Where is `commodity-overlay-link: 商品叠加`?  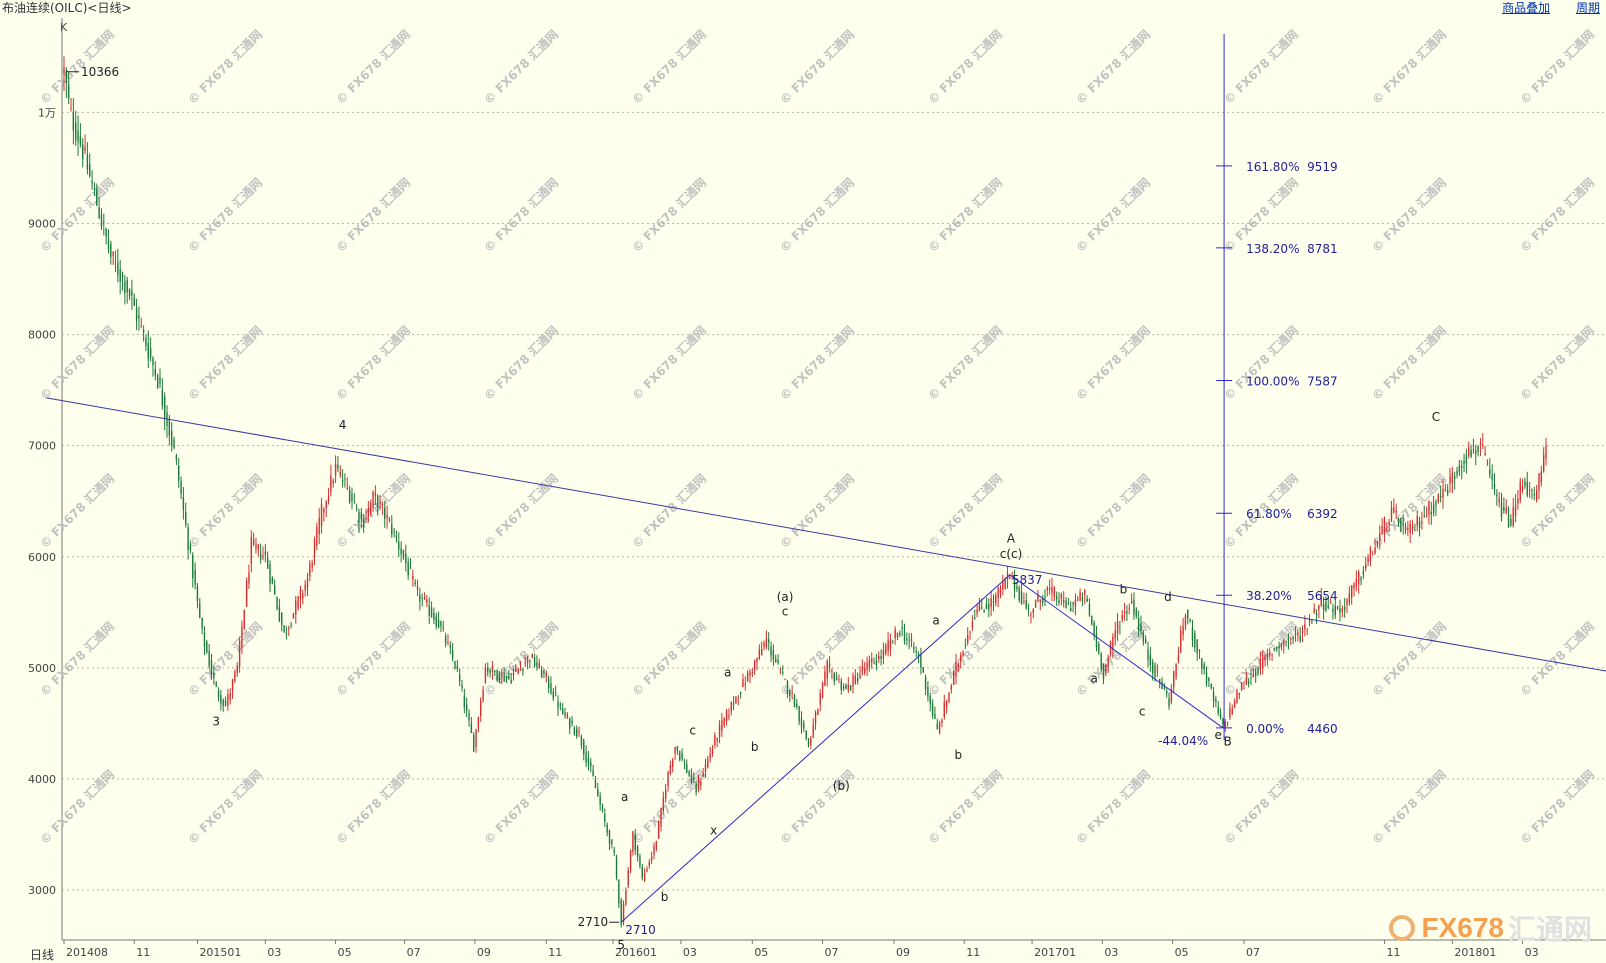
commodity-overlay-link: 商品叠加 is located at coordinates (1526, 8).